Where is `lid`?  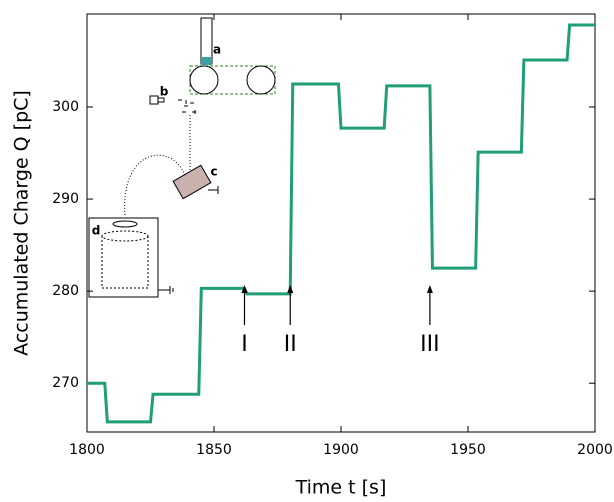 lid is located at coordinates (125, 224).